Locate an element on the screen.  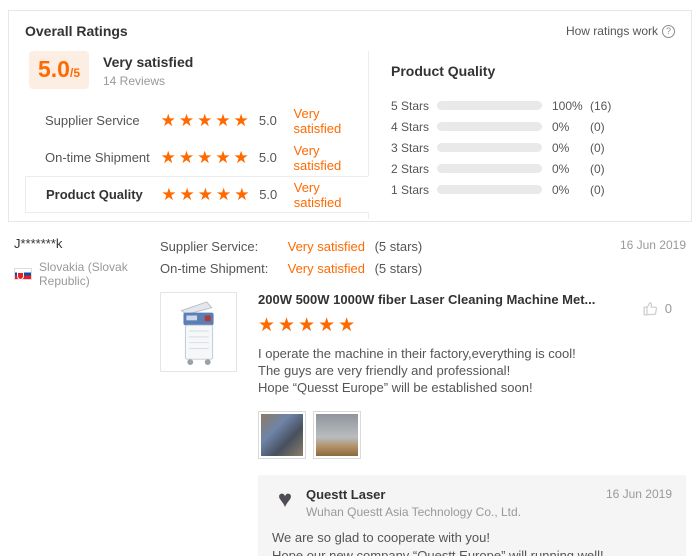
like-button: 0 is located at coordinates (657, 308).